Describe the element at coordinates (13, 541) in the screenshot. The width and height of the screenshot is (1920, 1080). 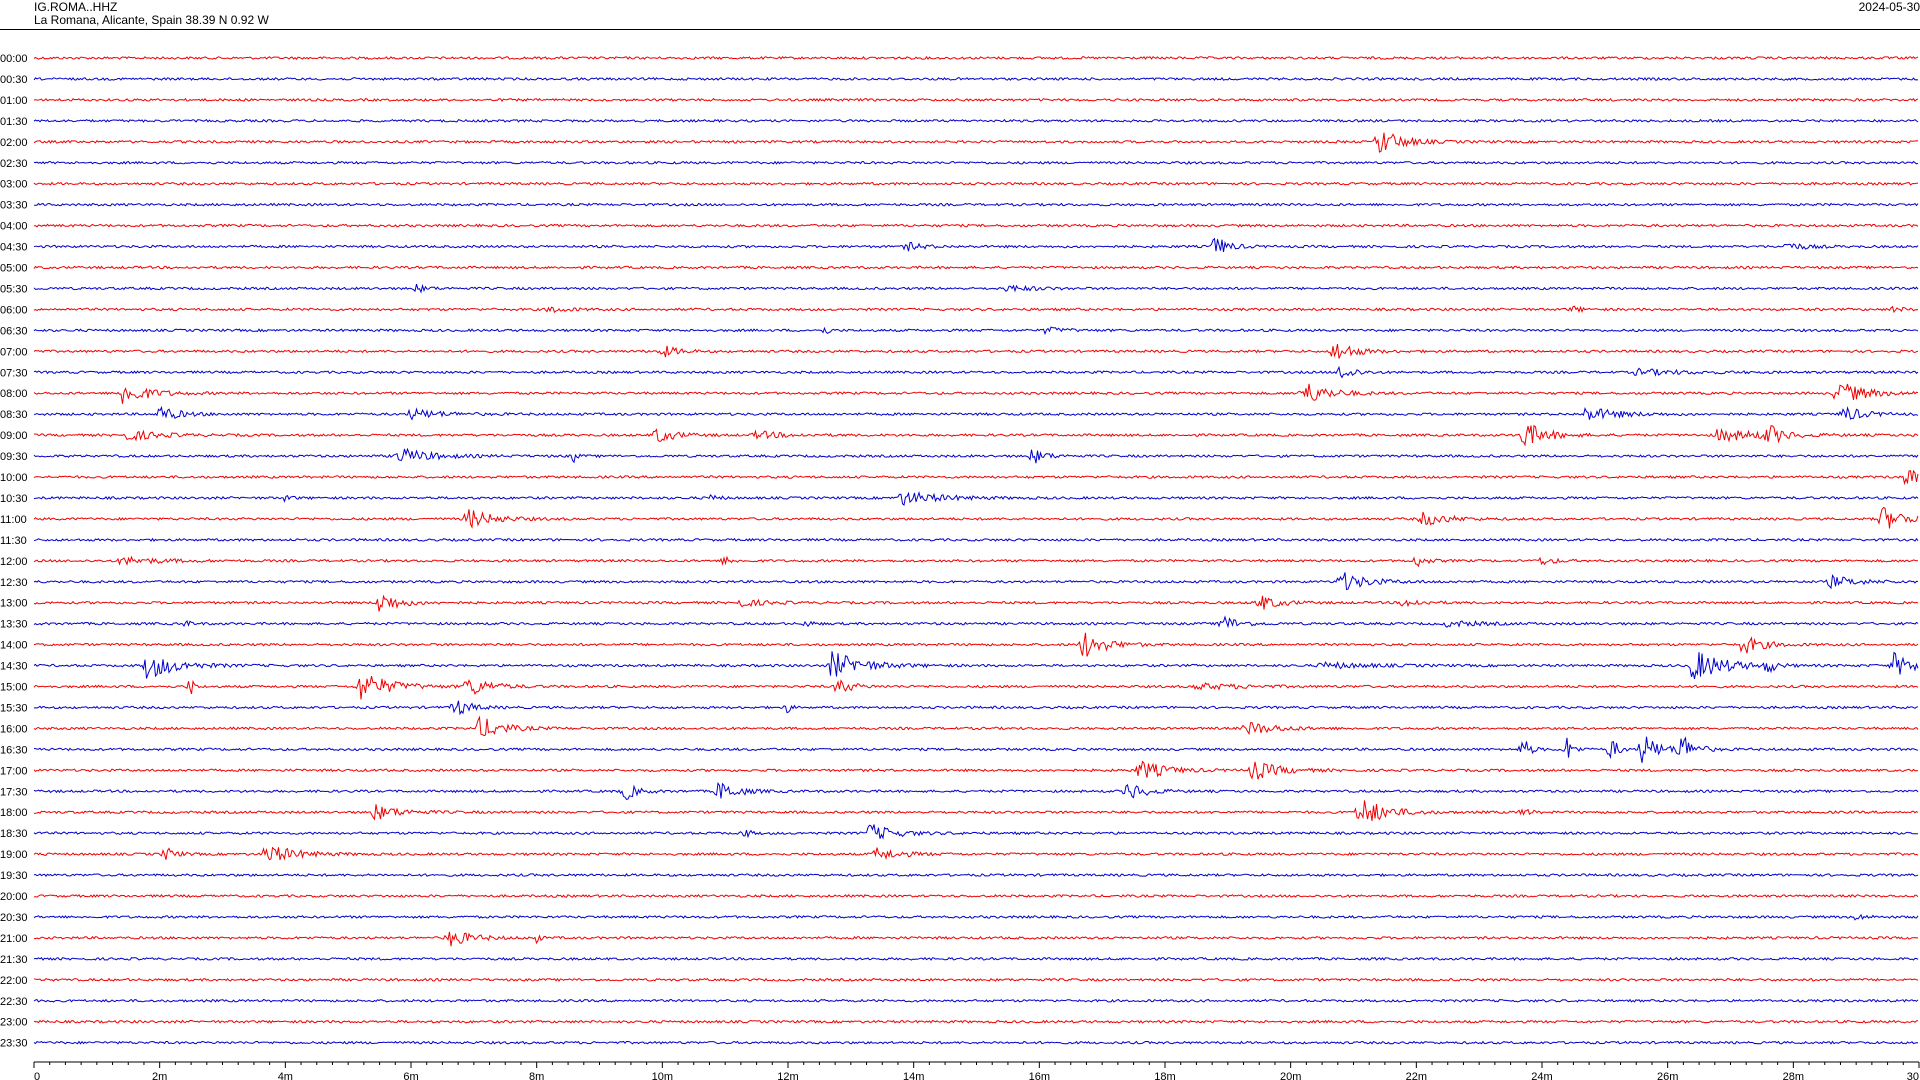
I see `row-time-label: 11:30` at that location.